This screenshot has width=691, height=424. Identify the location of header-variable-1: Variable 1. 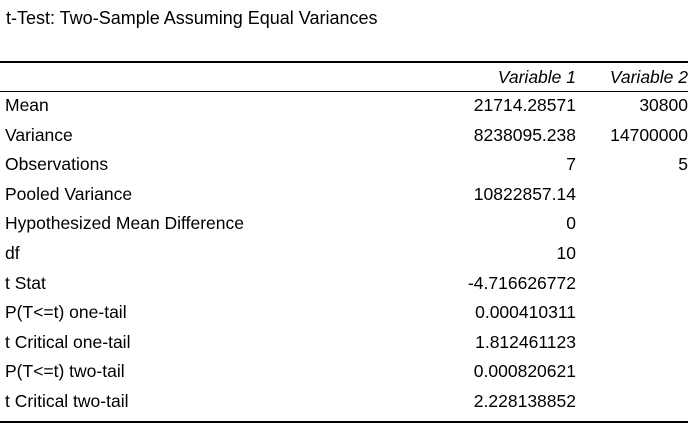
(536, 77).